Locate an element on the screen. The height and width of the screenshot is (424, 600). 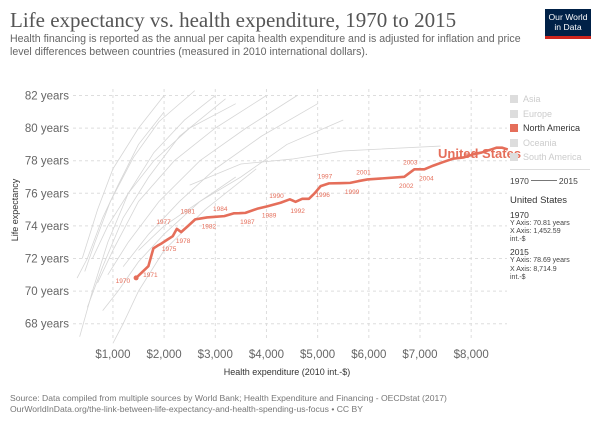
info-end-unit: int.-$ is located at coordinates (518, 277).